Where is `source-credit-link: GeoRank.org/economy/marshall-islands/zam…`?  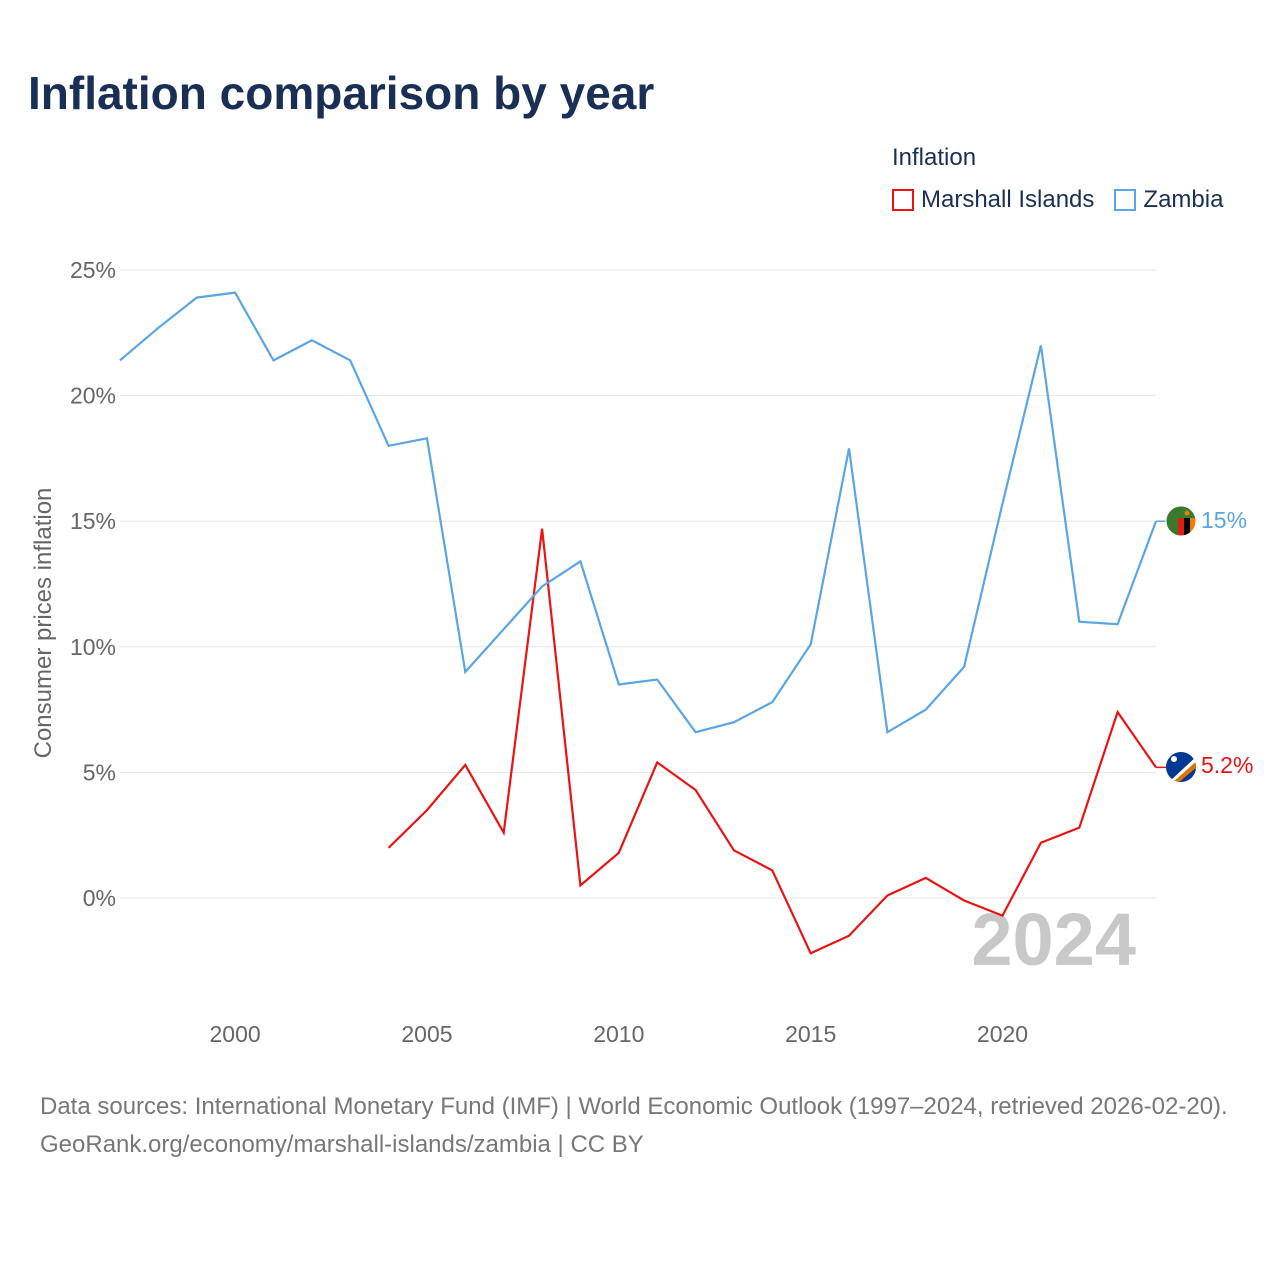 source-credit-link: GeoRank.org/economy/marshall-islands/zam… is located at coordinates (342, 1144).